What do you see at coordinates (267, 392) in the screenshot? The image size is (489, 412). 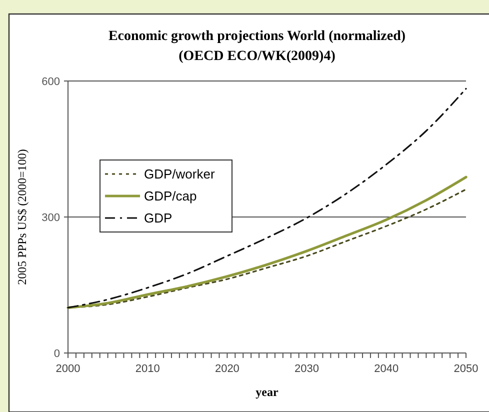 I see `x-axis-title: year` at bounding box center [267, 392].